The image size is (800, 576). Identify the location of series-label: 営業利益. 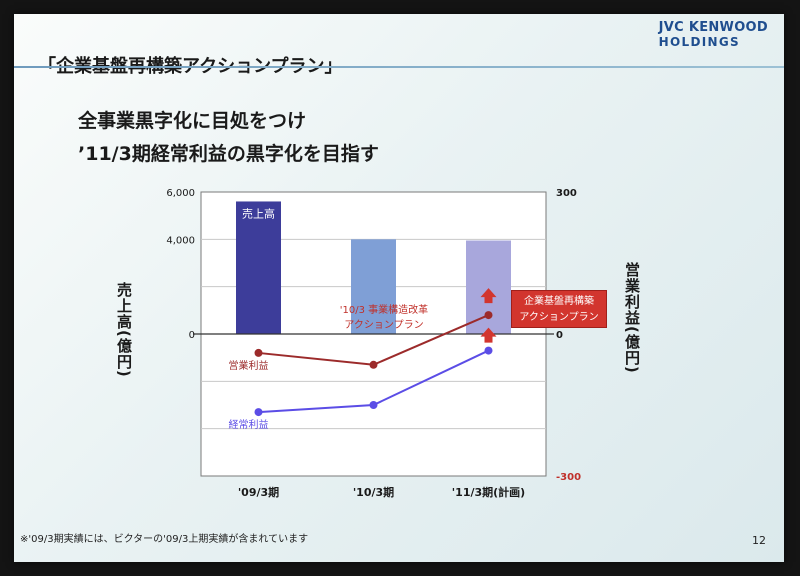
(249, 365).